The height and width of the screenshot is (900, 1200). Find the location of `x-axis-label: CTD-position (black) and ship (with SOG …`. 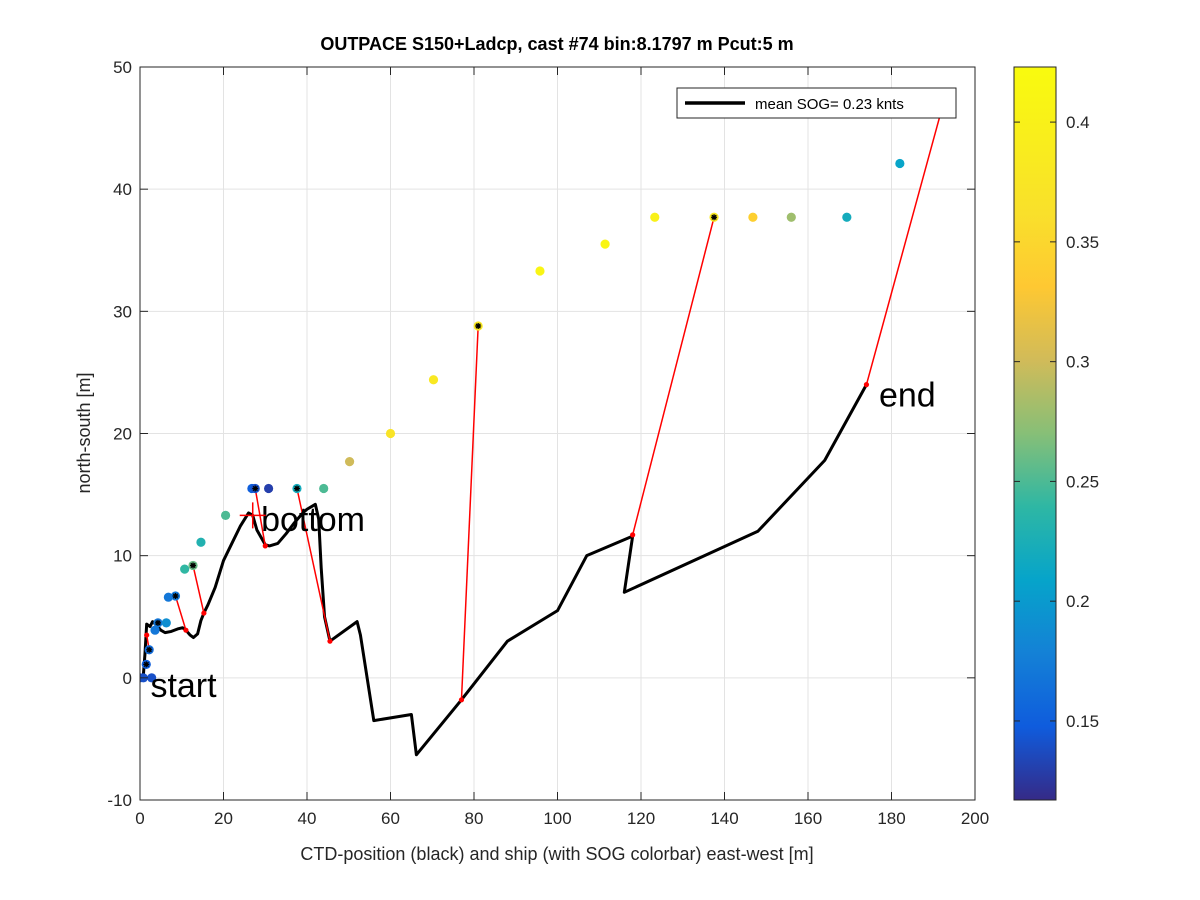

x-axis-label: CTD-position (black) and ship (with SOG … is located at coordinates (556, 854).